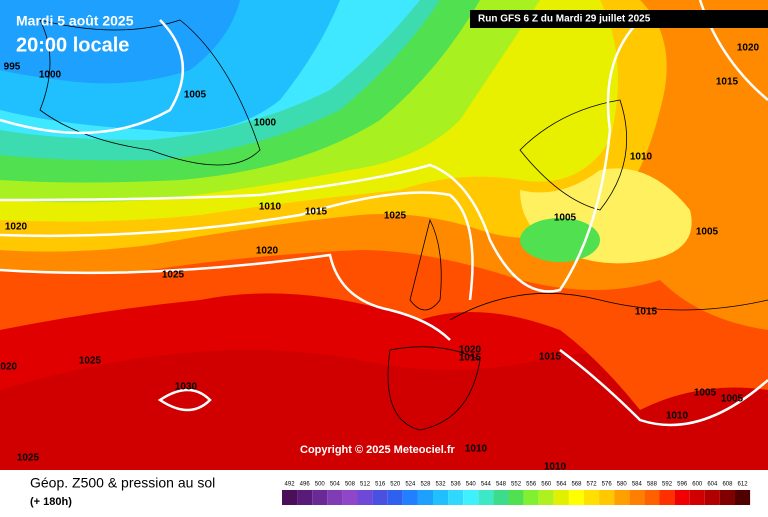 Image resolution: width=768 pixels, height=517 pixels. I want to click on legend-label: 564, so click(561, 485).